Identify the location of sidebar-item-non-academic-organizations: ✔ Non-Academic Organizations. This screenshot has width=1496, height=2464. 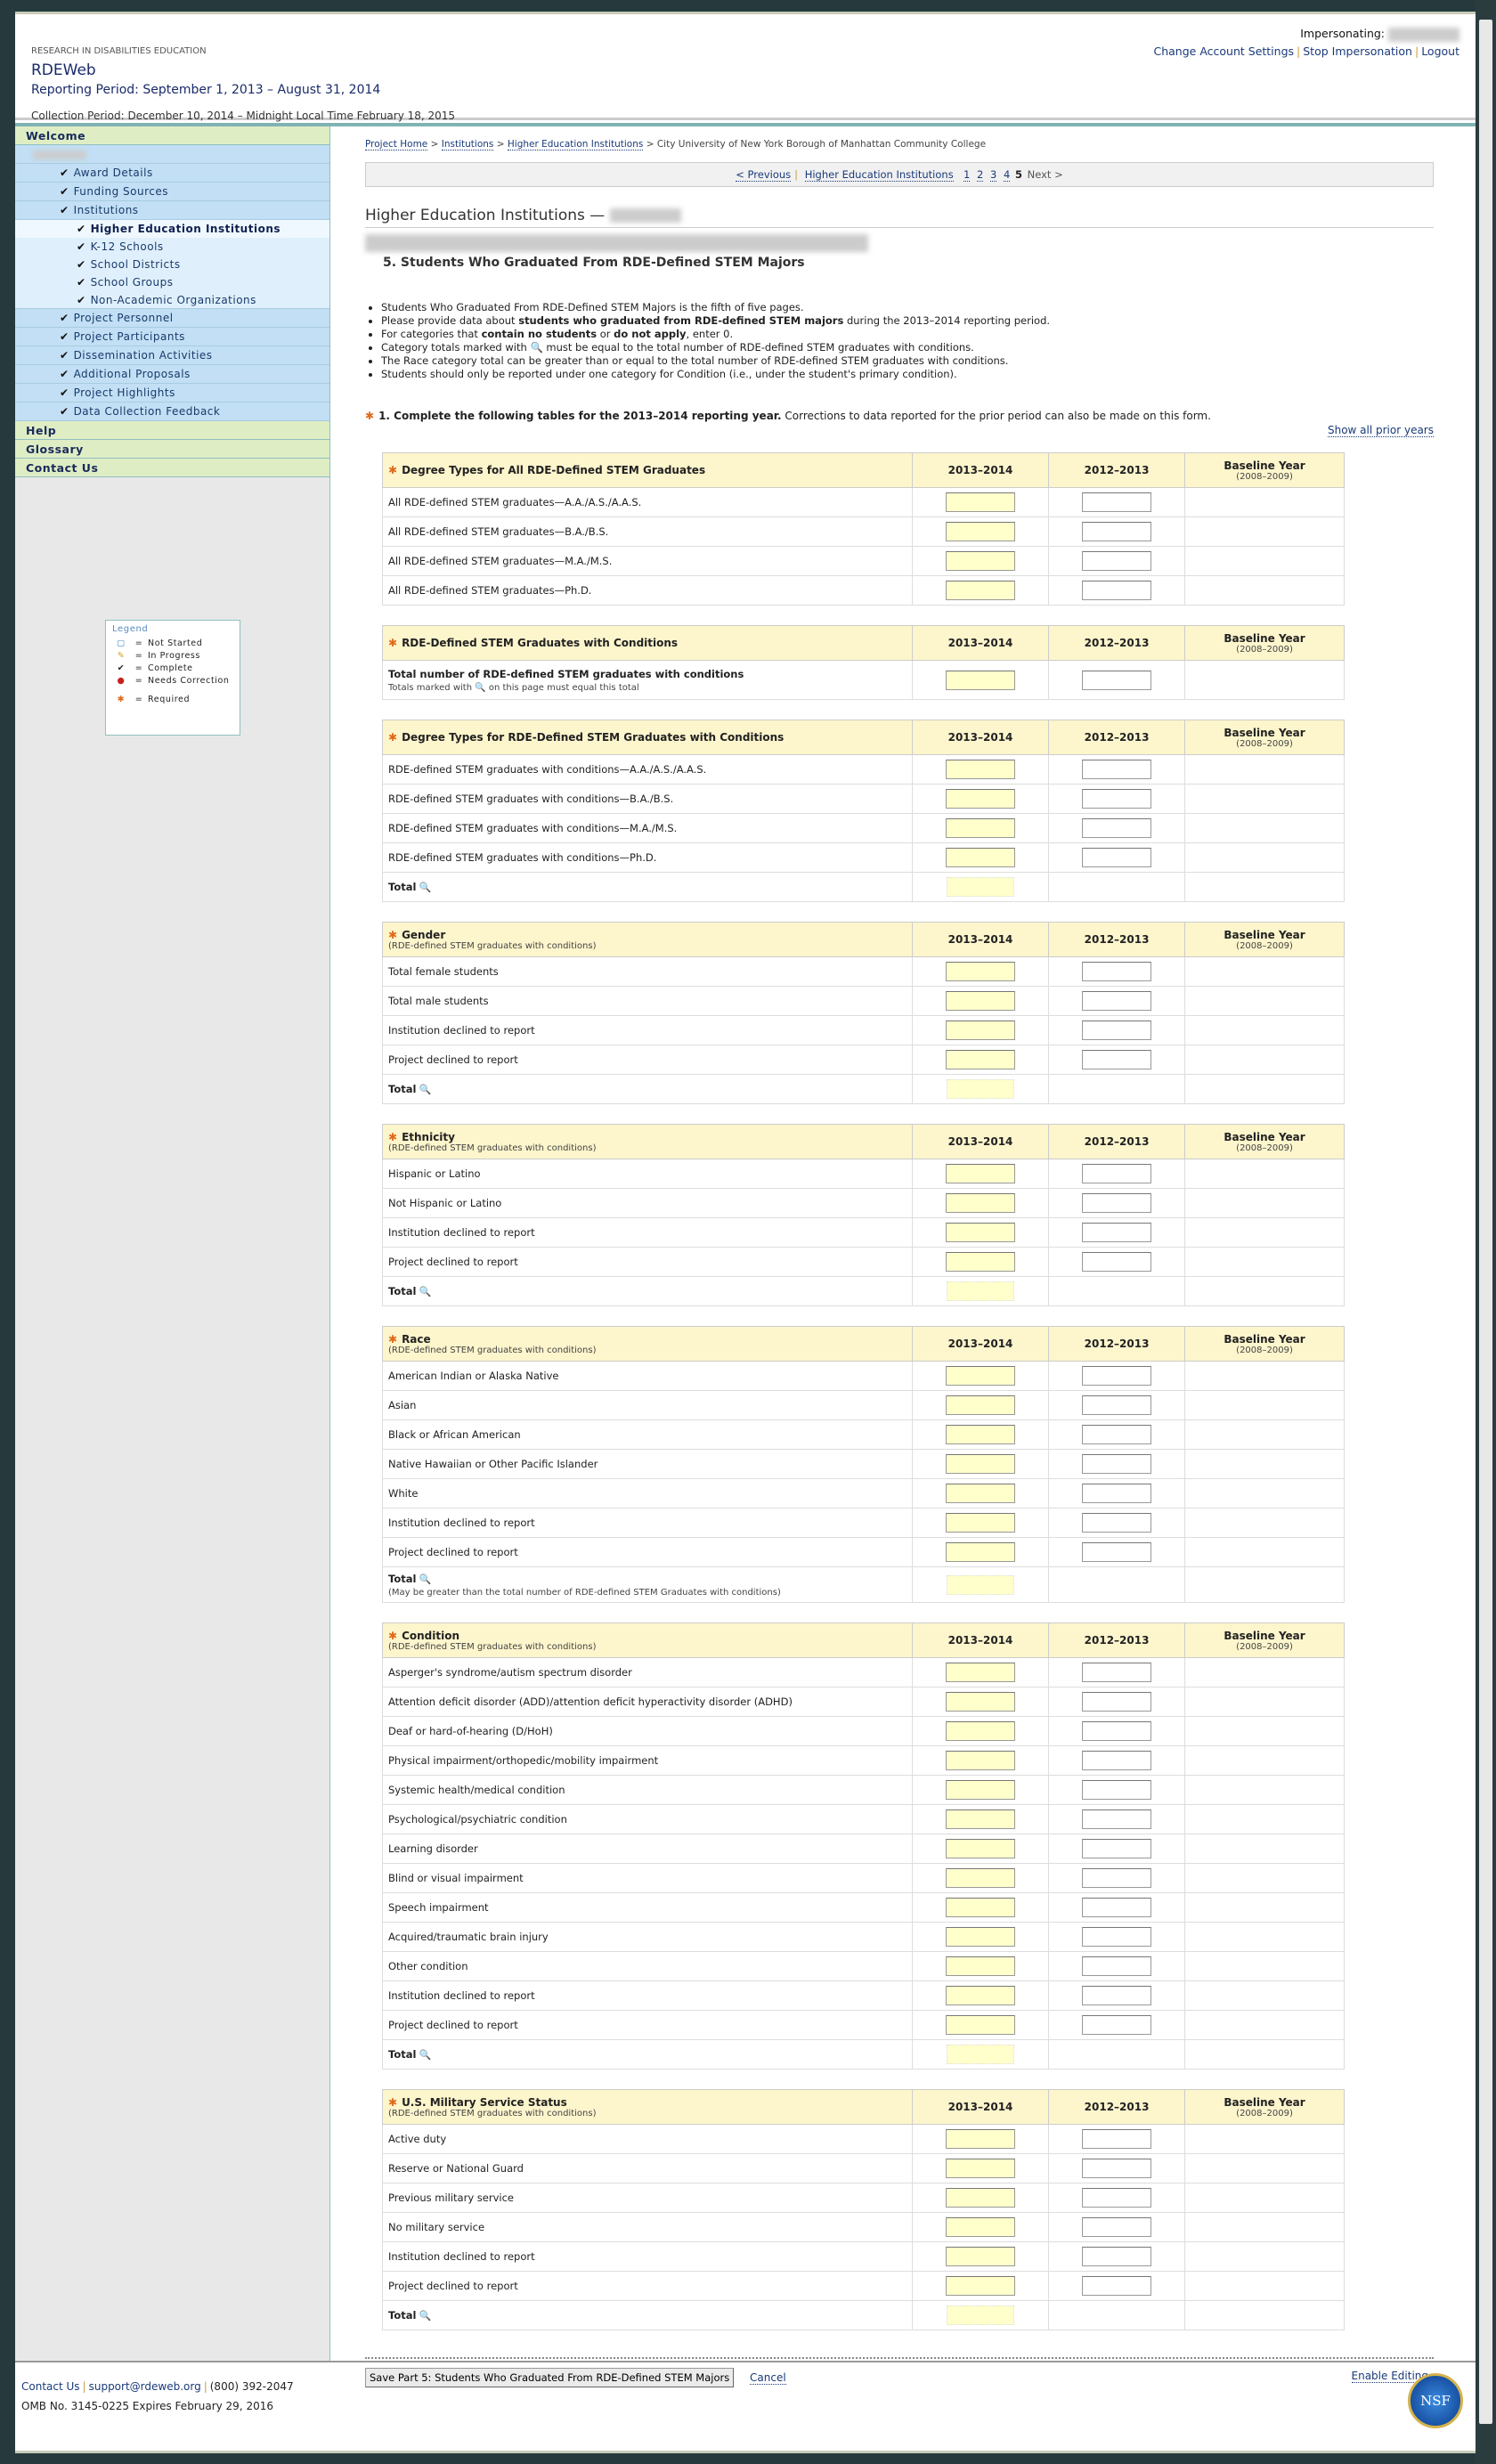
(172, 300).